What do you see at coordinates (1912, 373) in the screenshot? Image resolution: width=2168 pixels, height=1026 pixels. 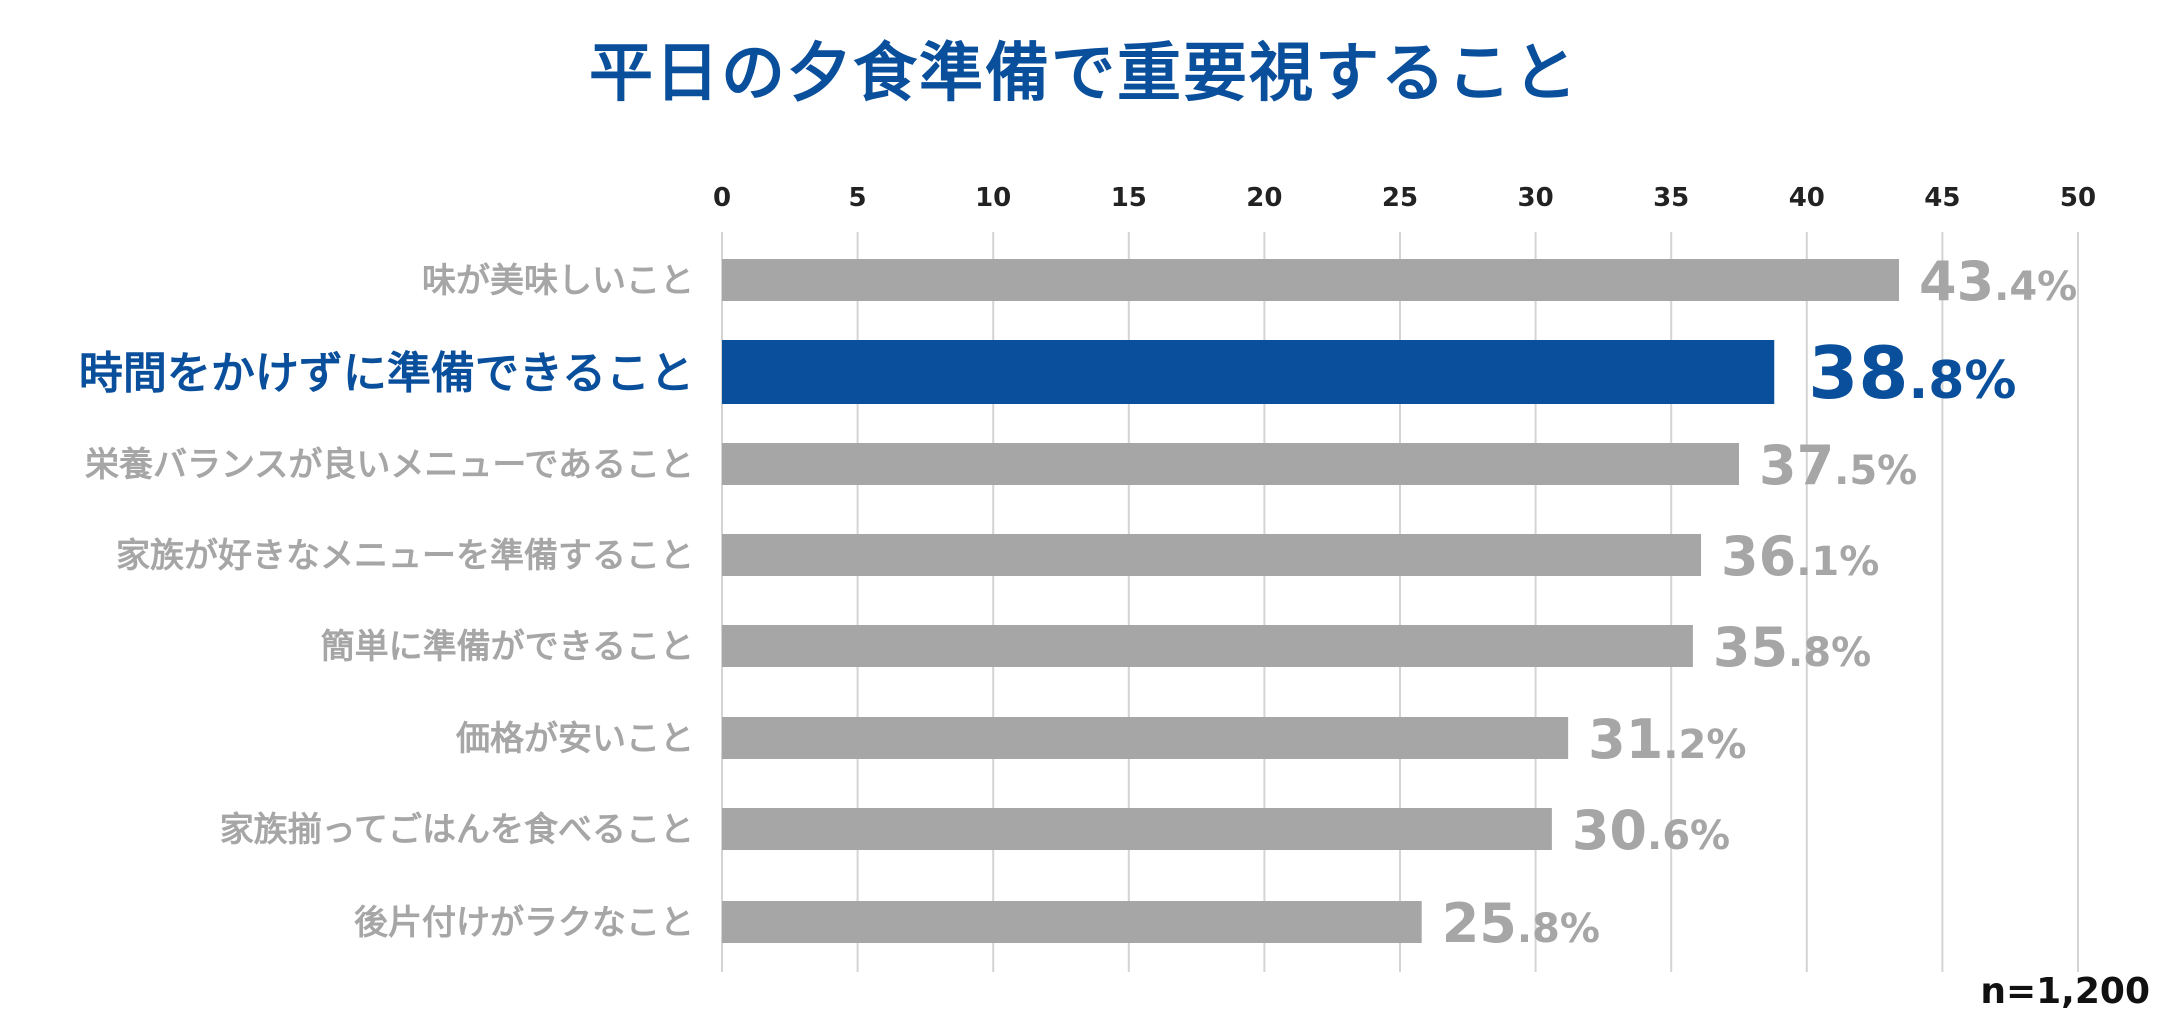 I see `data-label: 38.8%` at bounding box center [1912, 373].